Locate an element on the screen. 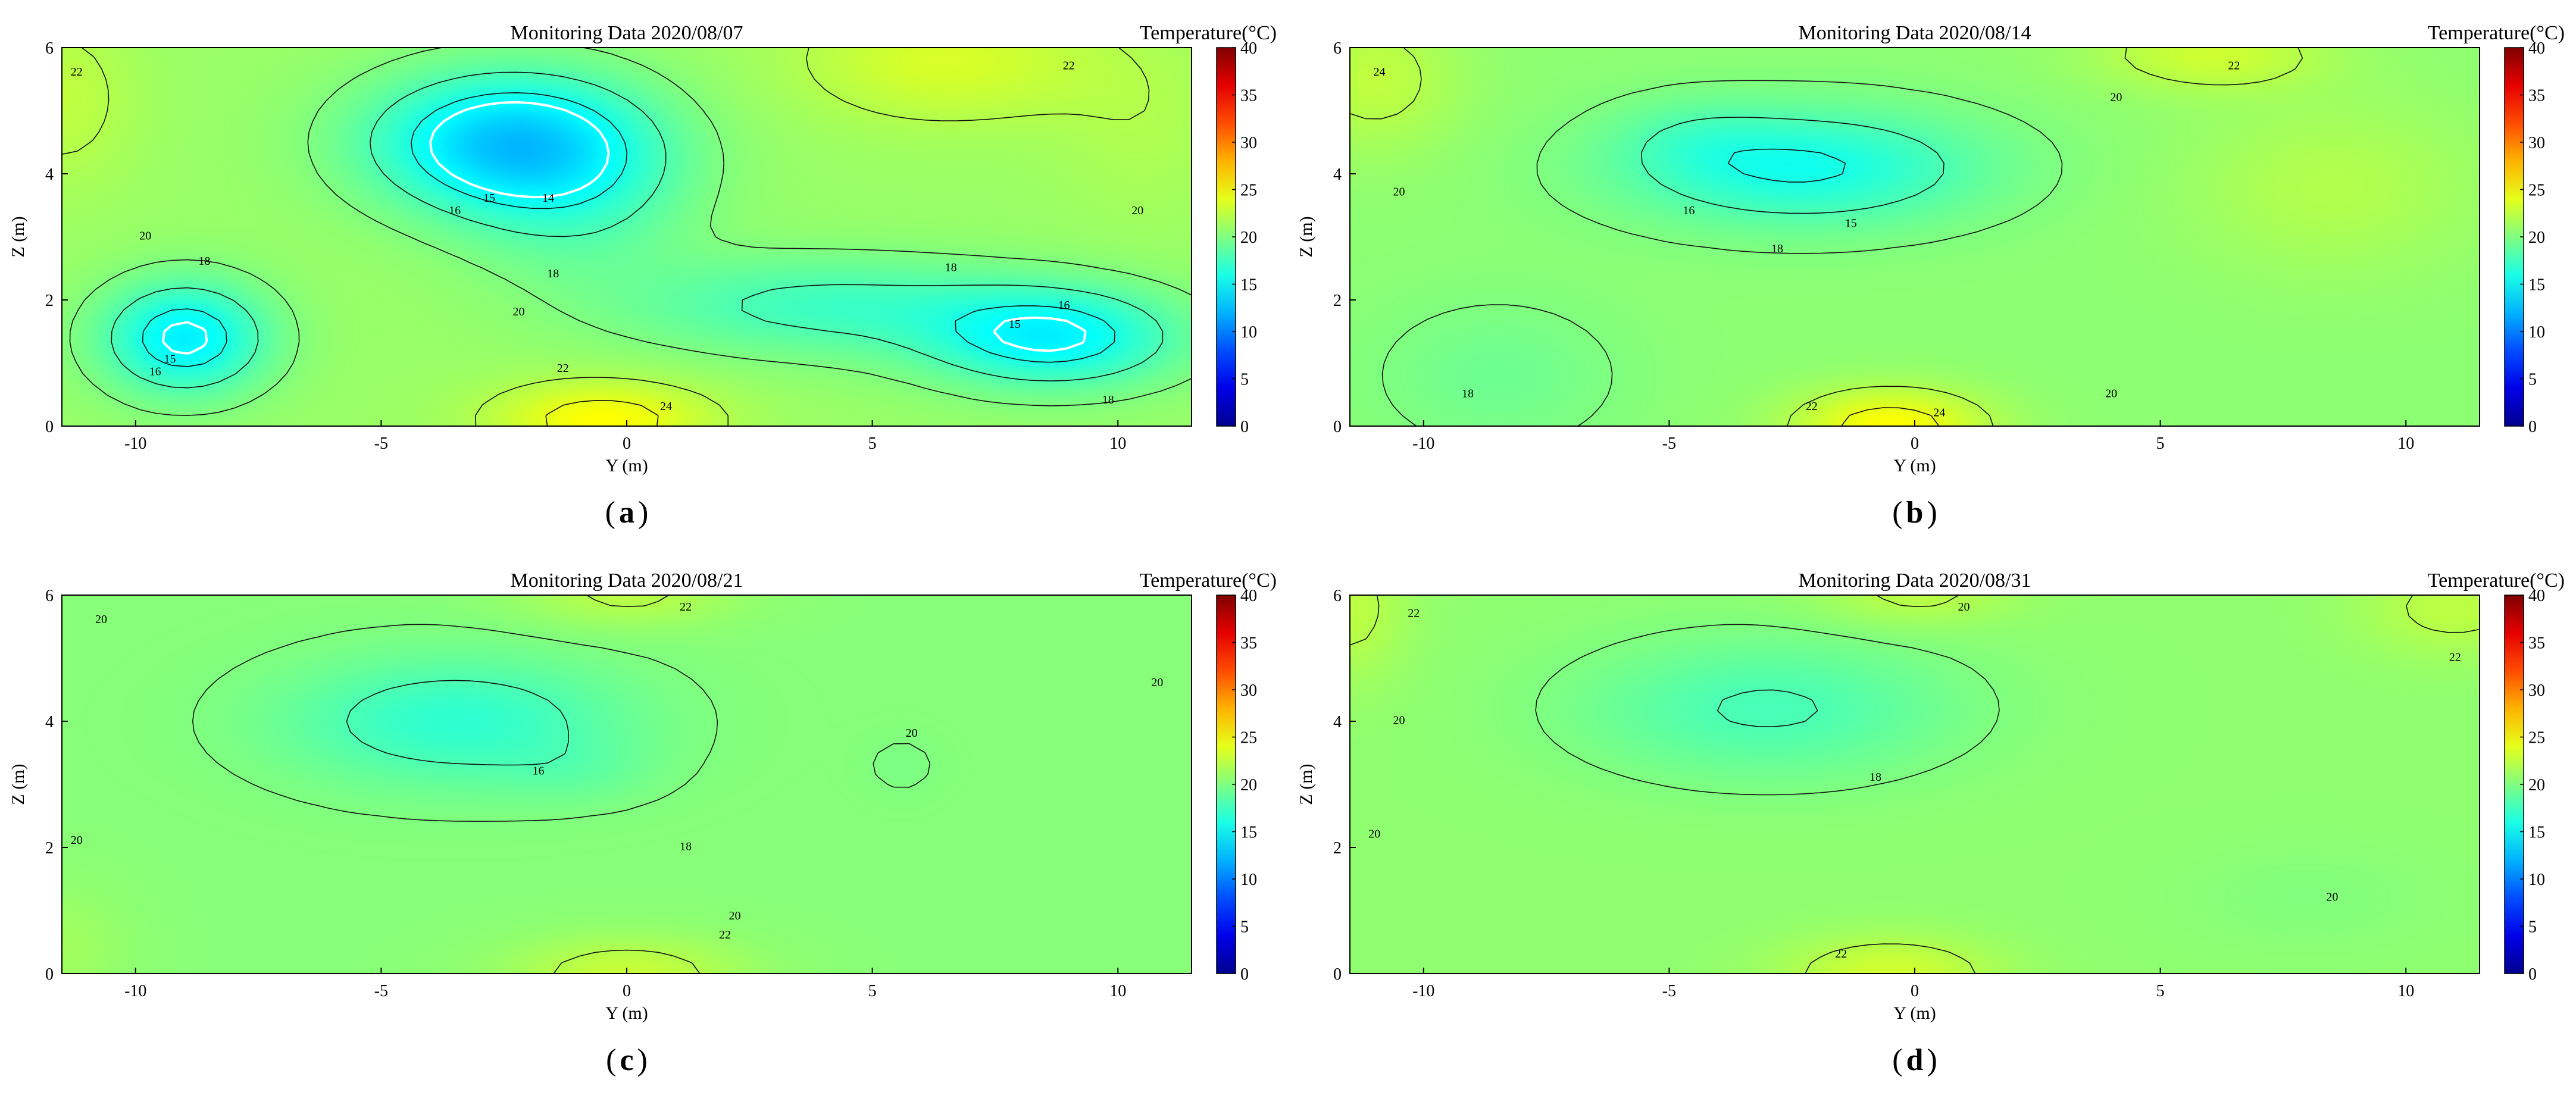  contour-label: 15 is located at coordinates (489, 198).